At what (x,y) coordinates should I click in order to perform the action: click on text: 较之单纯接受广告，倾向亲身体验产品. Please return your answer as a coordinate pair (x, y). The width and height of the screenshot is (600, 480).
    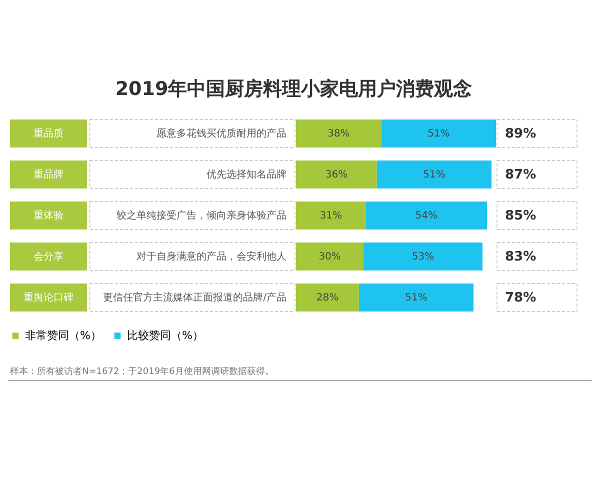
    Looking at the image, I should click on (201, 216).